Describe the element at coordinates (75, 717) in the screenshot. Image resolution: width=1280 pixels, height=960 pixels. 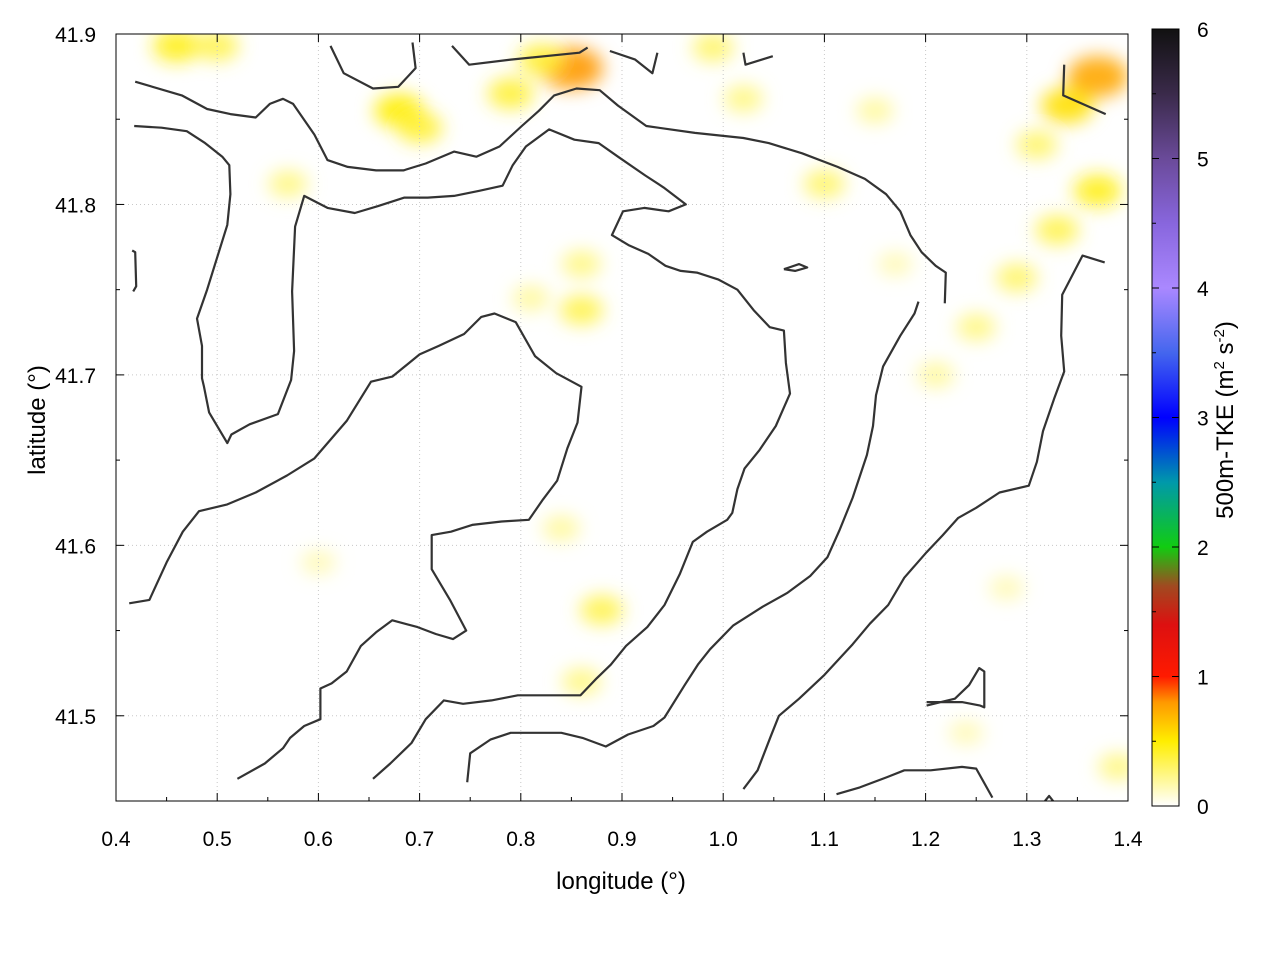
I see `y-tick-label: 41.5` at that location.